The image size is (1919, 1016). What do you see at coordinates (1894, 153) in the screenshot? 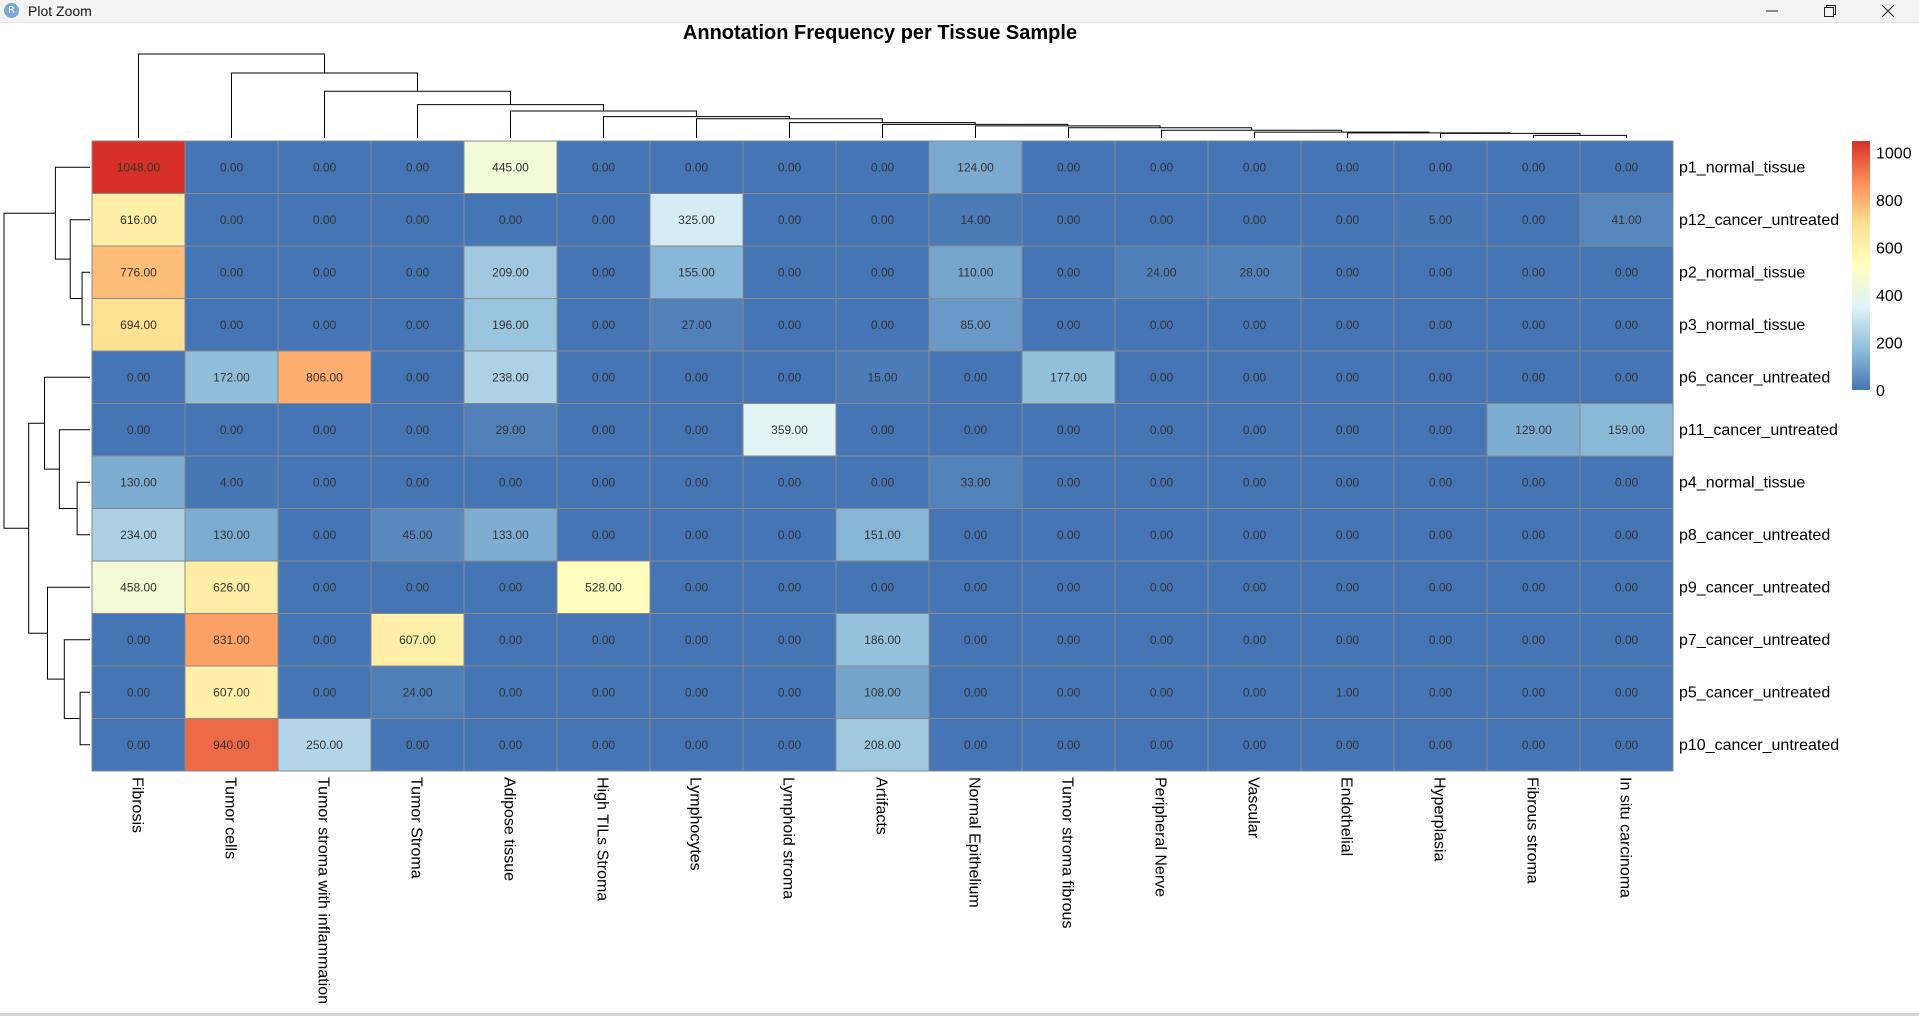
I see `legend-tick-label: 1000` at bounding box center [1894, 153].